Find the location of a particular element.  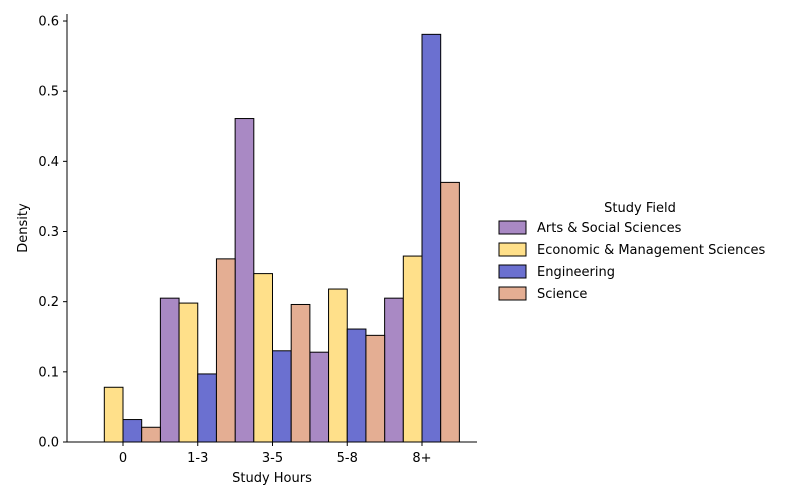

x-tick-label: 5-8 is located at coordinates (347, 458).